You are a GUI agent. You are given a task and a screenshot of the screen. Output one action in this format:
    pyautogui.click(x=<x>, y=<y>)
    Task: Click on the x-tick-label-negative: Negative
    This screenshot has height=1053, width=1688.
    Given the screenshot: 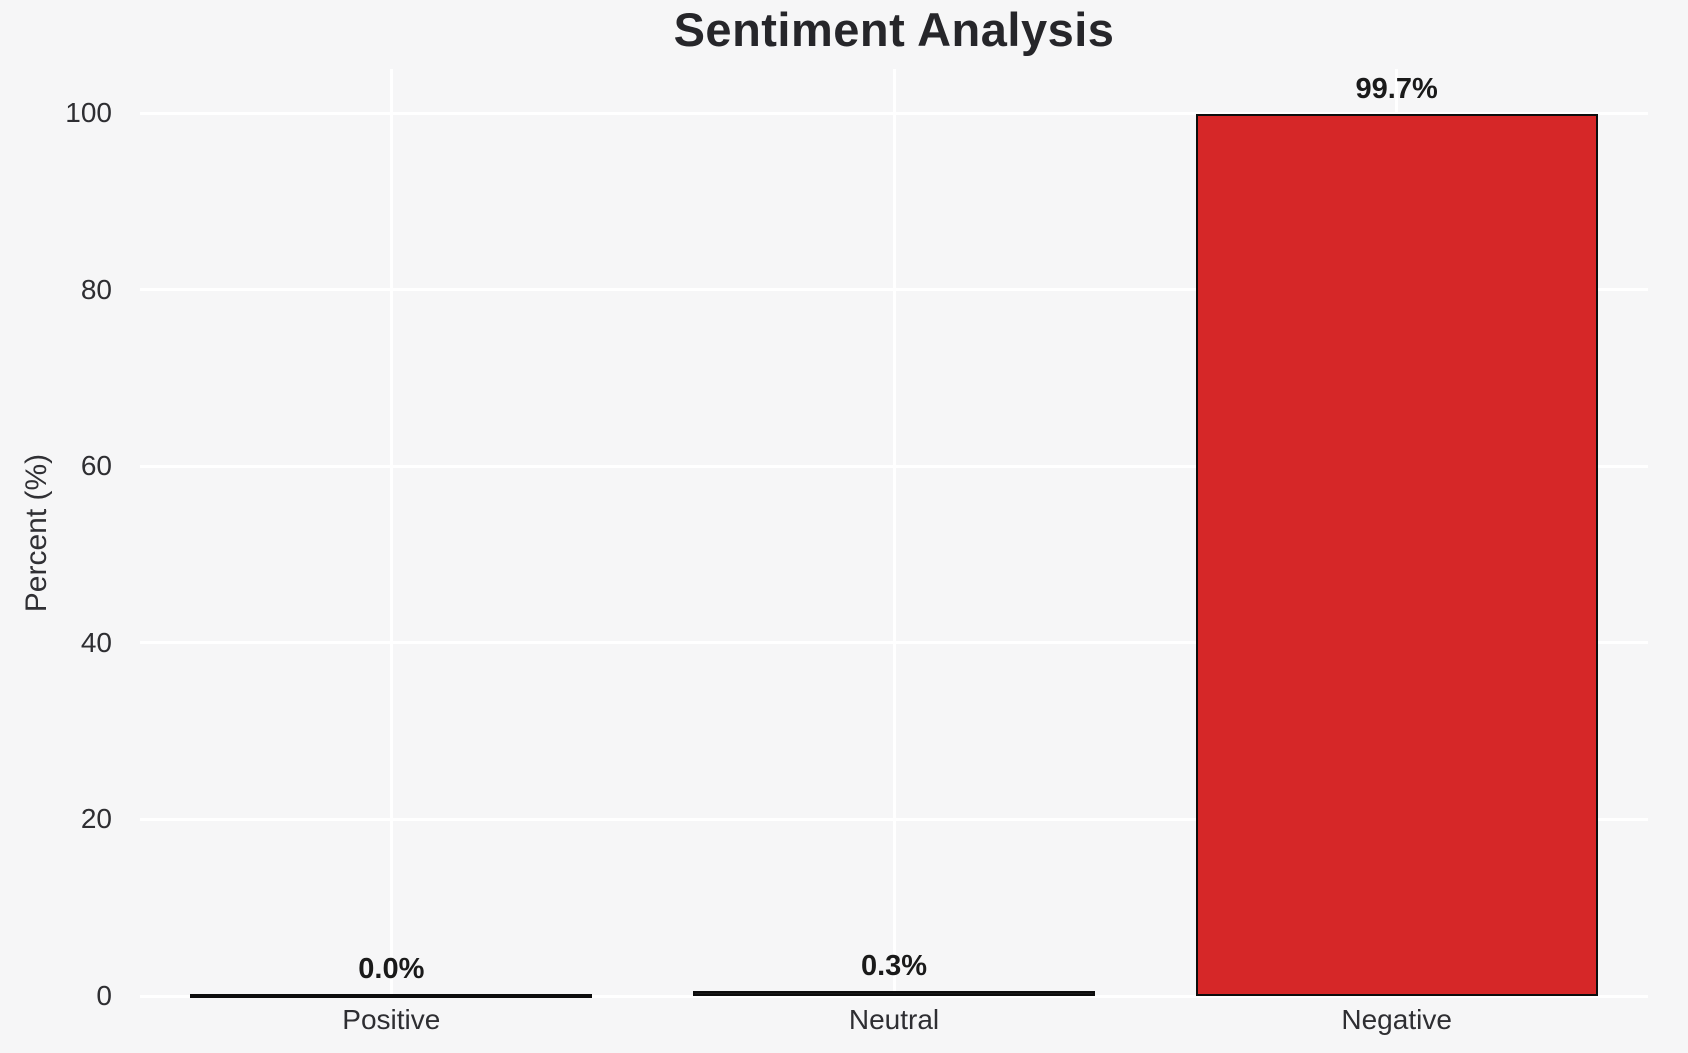 What is the action you would take?
    pyautogui.click(x=1396, y=1019)
    